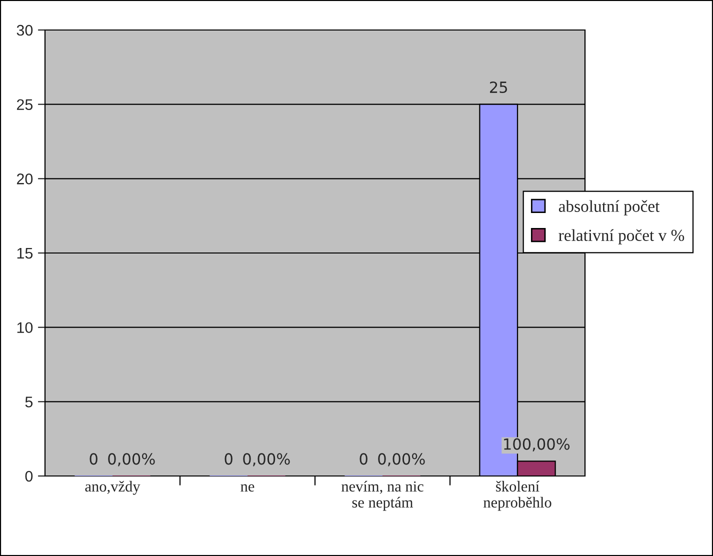 This screenshot has height=556, width=713. Describe the element at coordinates (24, 179) in the screenshot. I see `y-tick-label: 20` at that location.